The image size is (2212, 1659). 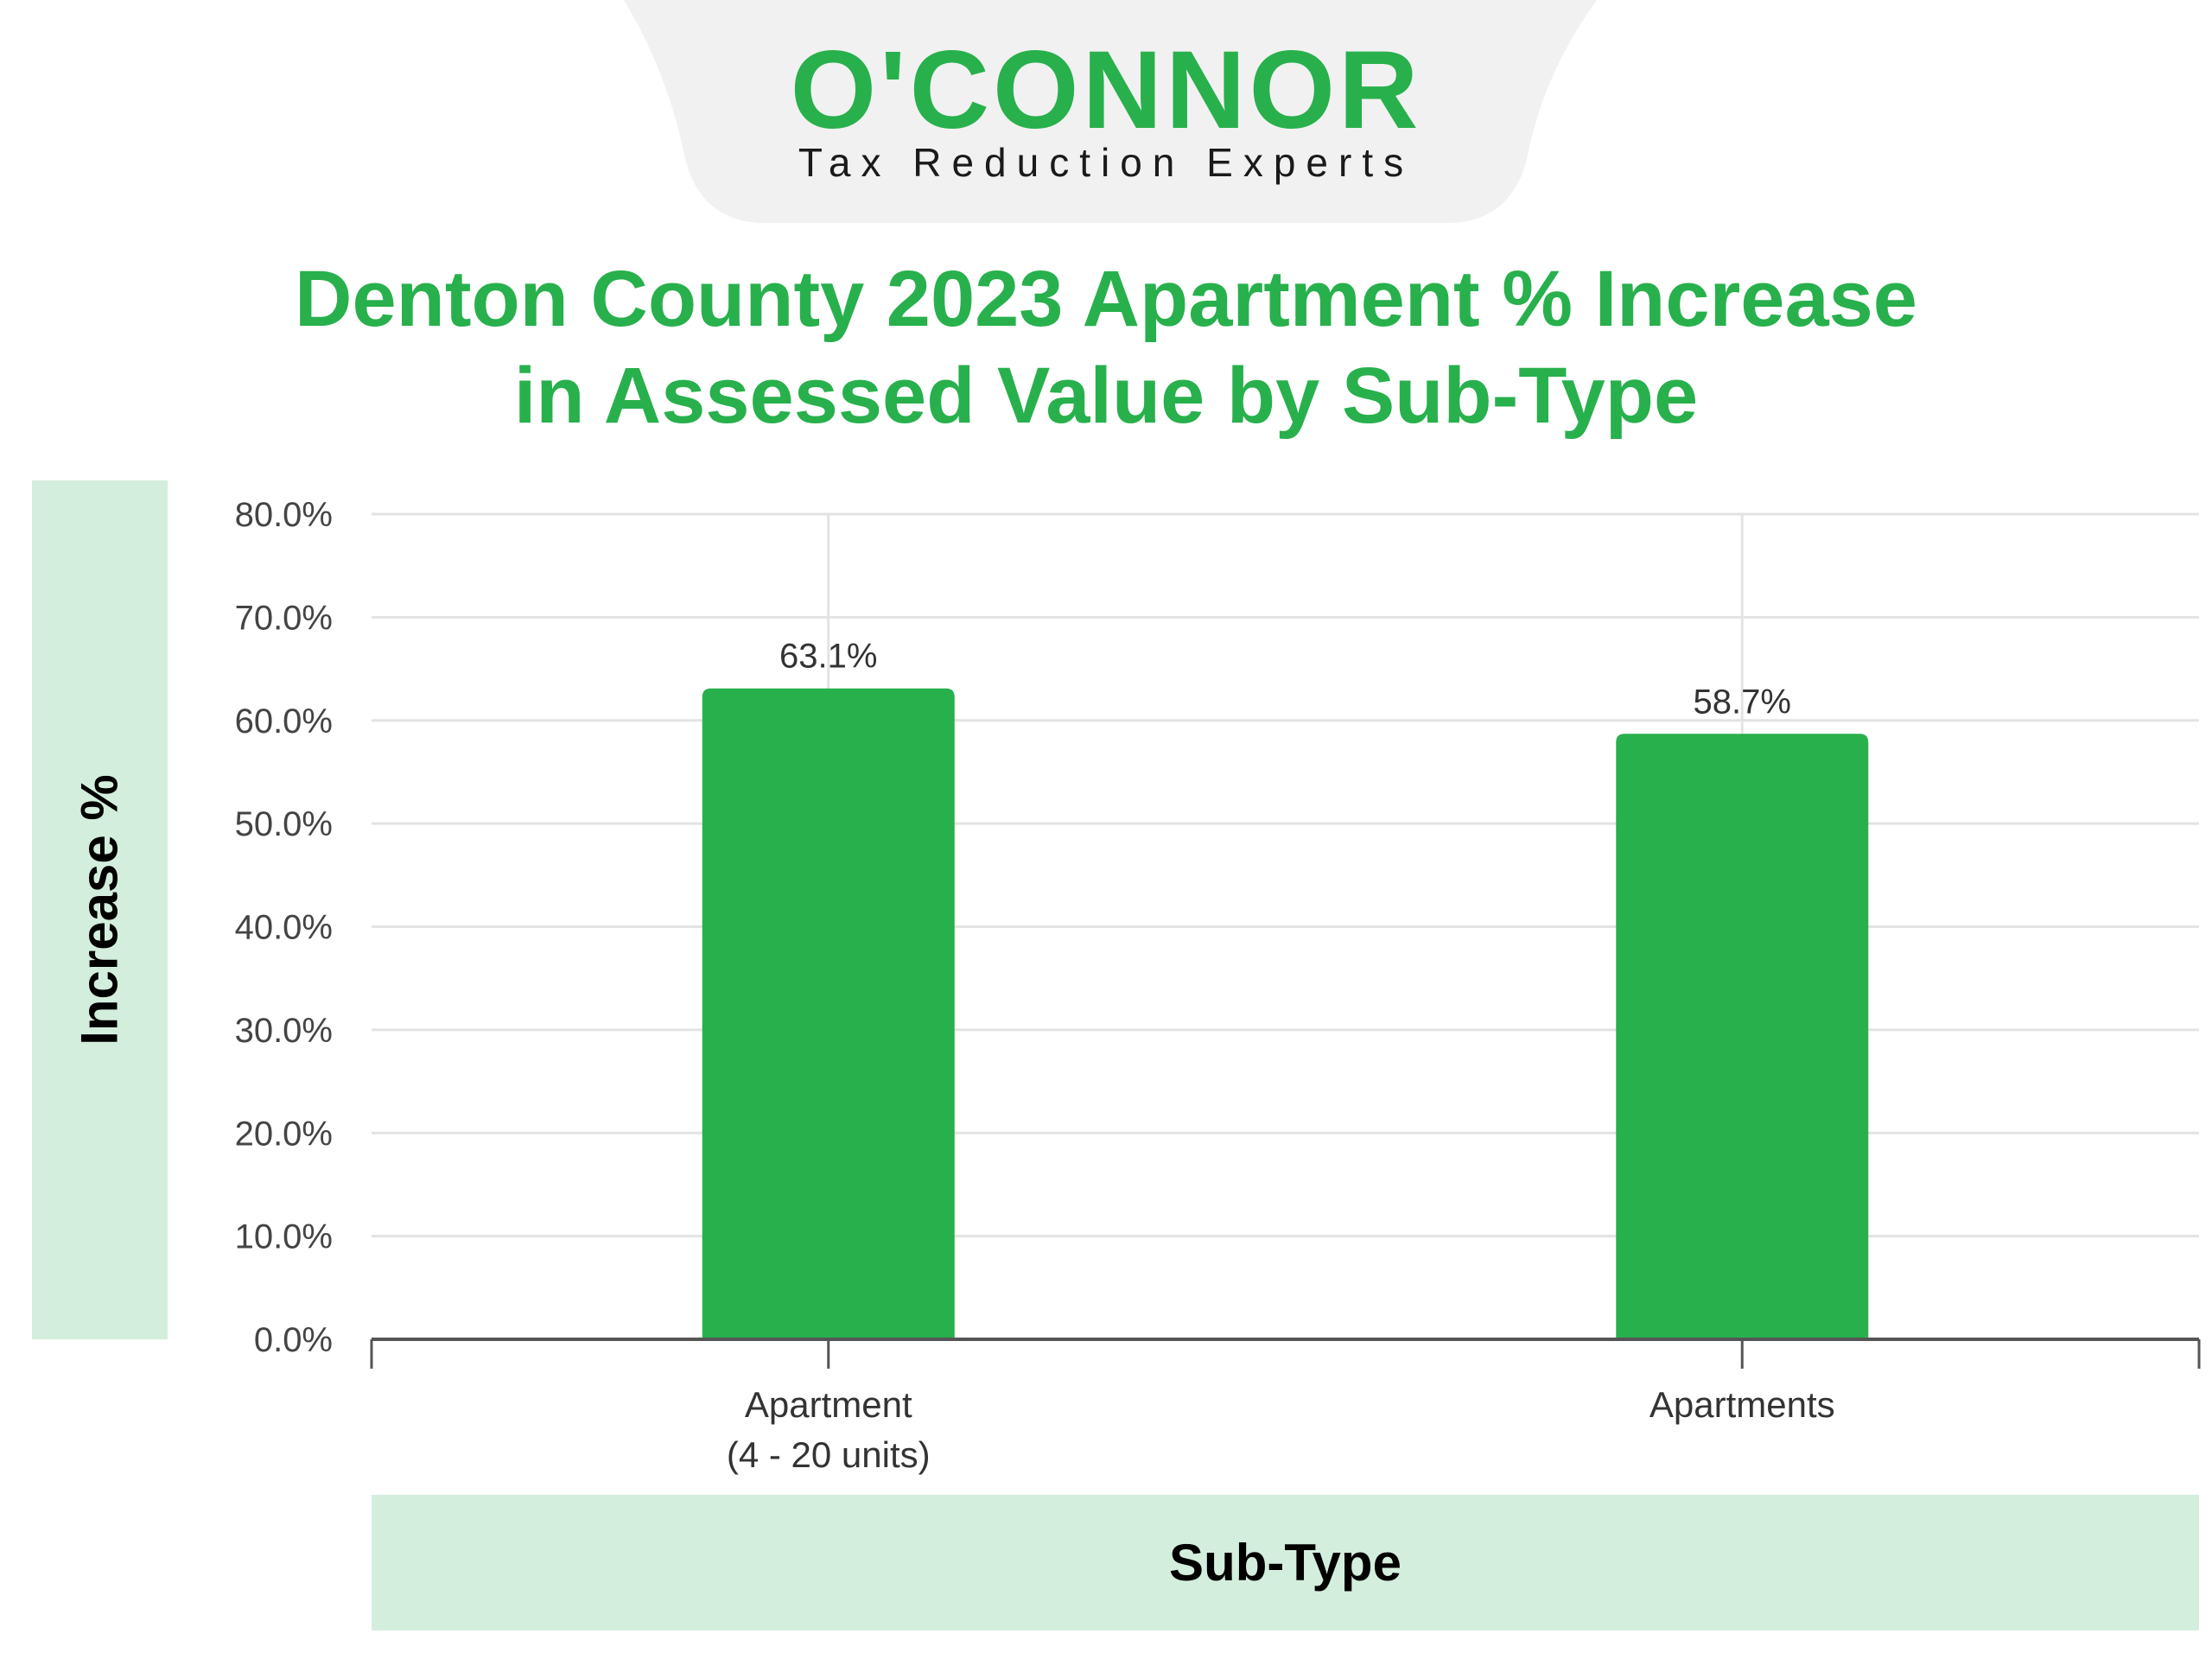 I want to click on logo-tagline: Tax Reduction Experts, so click(x=1106, y=162).